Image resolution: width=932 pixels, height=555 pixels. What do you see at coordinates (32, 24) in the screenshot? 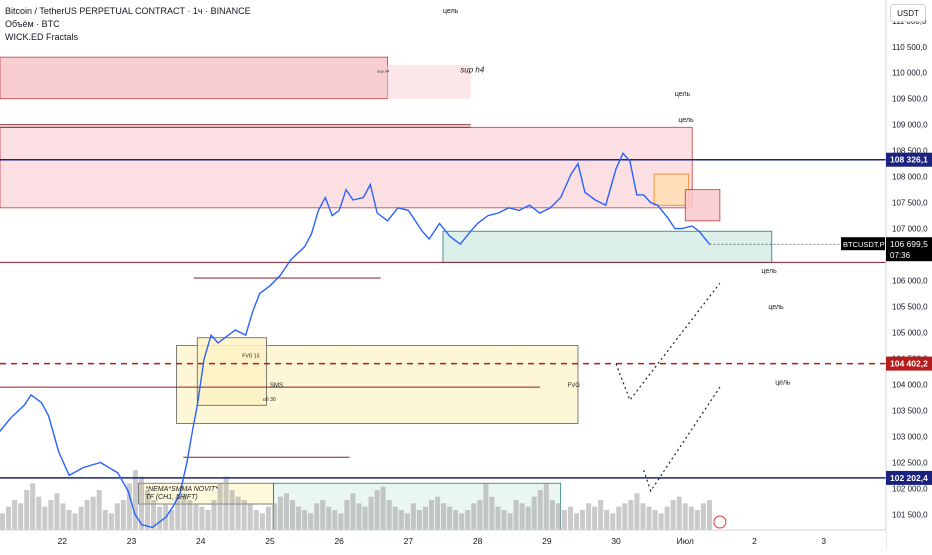
I see `legend-volume: Объём · BTC` at bounding box center [32, 24].